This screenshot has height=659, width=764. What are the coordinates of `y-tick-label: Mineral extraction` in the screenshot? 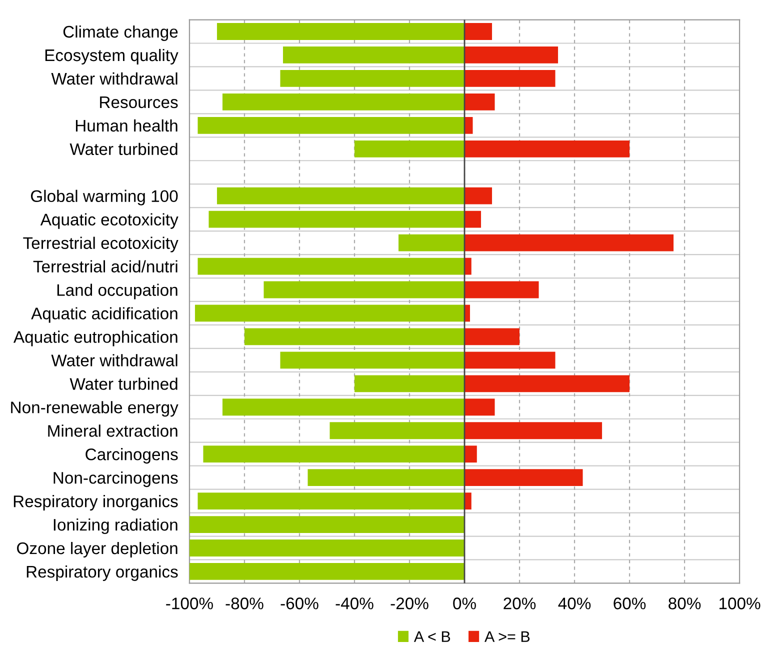 It's located at (113, 430).